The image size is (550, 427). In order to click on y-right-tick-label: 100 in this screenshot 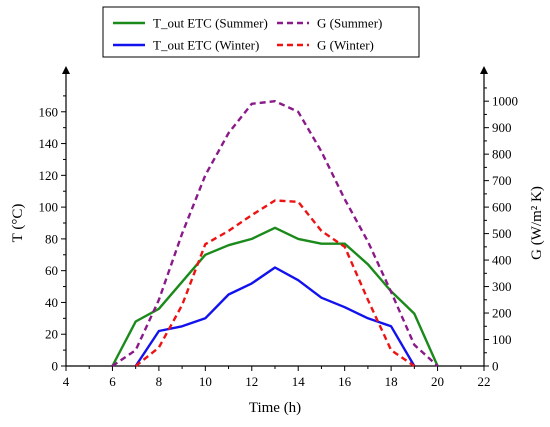, I will do `click(502, 339)`.